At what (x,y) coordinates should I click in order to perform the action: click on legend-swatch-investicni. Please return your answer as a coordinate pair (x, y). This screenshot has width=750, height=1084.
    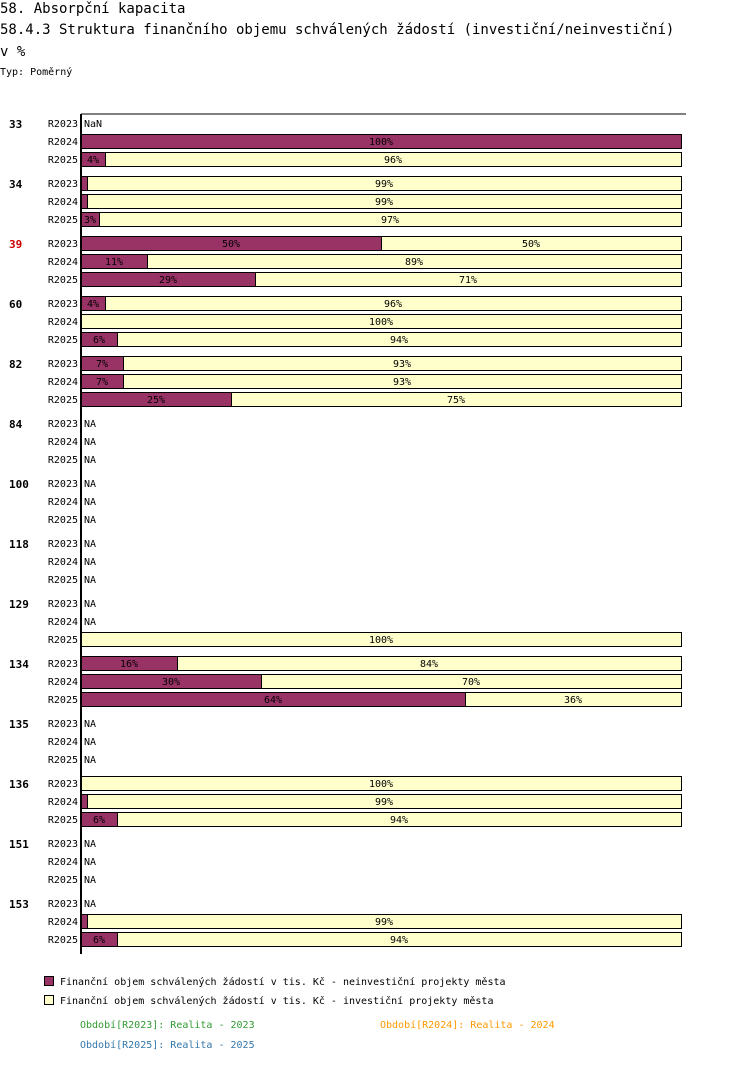
    Looking at the image, I should click on (49, 1000).